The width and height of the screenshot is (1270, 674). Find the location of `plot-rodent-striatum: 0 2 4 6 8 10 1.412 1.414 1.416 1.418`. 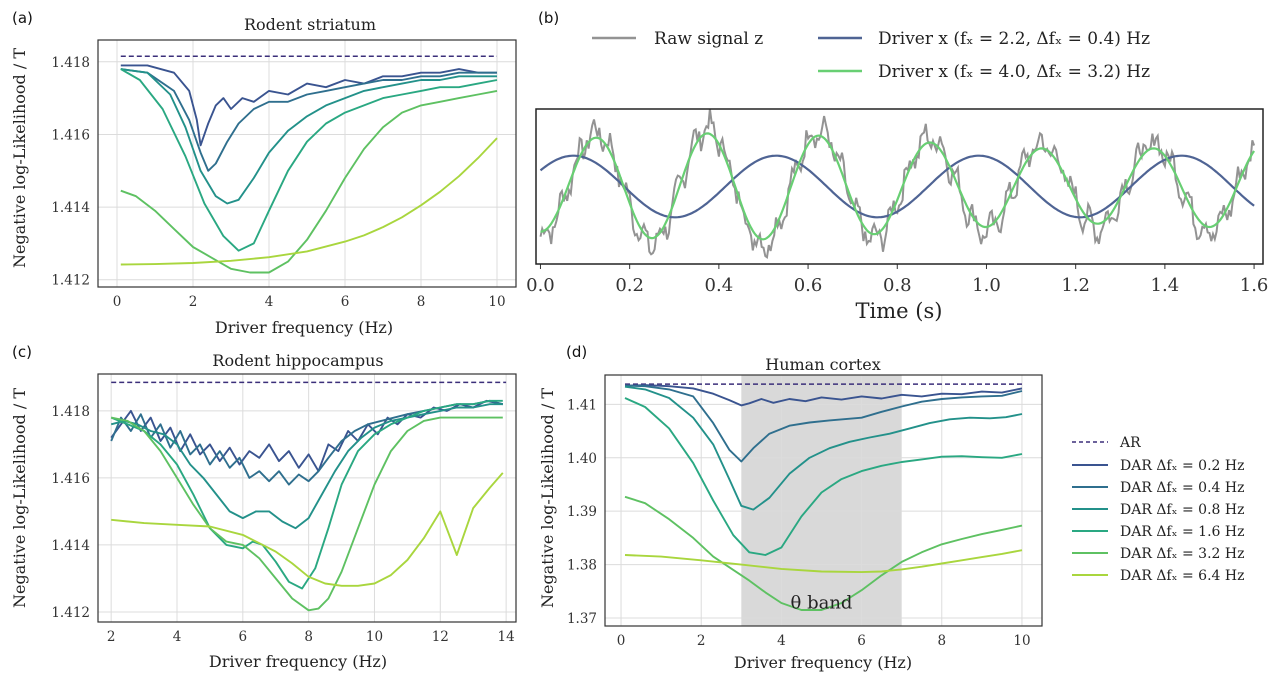

plot-rodent-striatum: 0 2 4 6 8 10 1.412 1.414 1.416 1.418 is located at coordinates (284, 174).